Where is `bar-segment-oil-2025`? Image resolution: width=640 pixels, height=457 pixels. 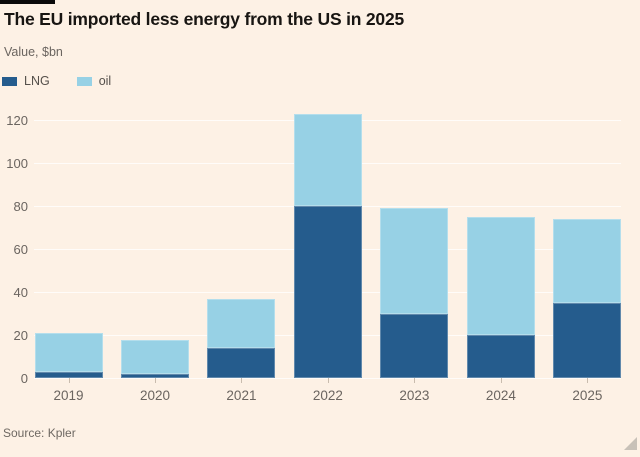
bar-segment-oil-2025 is located at coordinates (587, 261).